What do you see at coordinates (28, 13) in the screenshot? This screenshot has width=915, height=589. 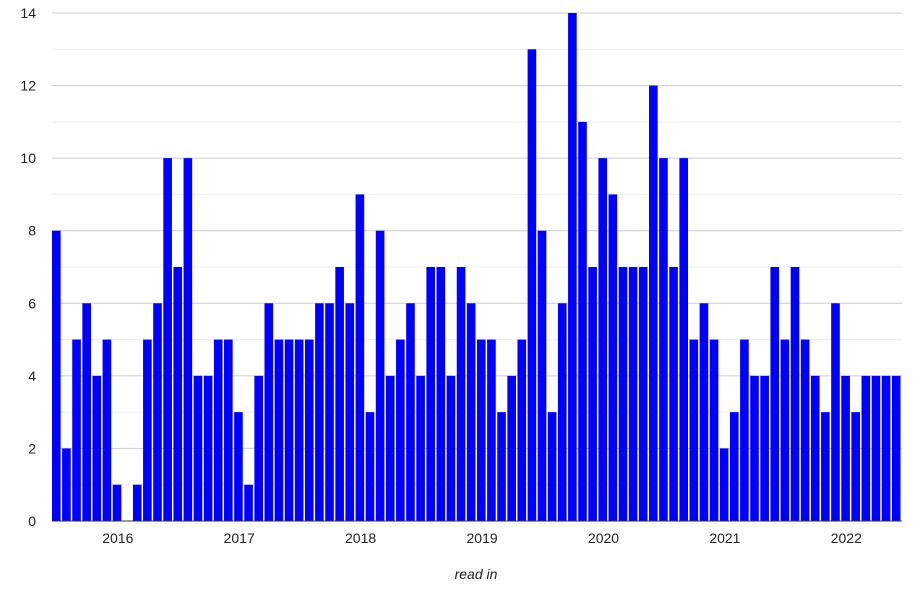 I see `y-tick-label: 14` at bounding box center [28, 13].